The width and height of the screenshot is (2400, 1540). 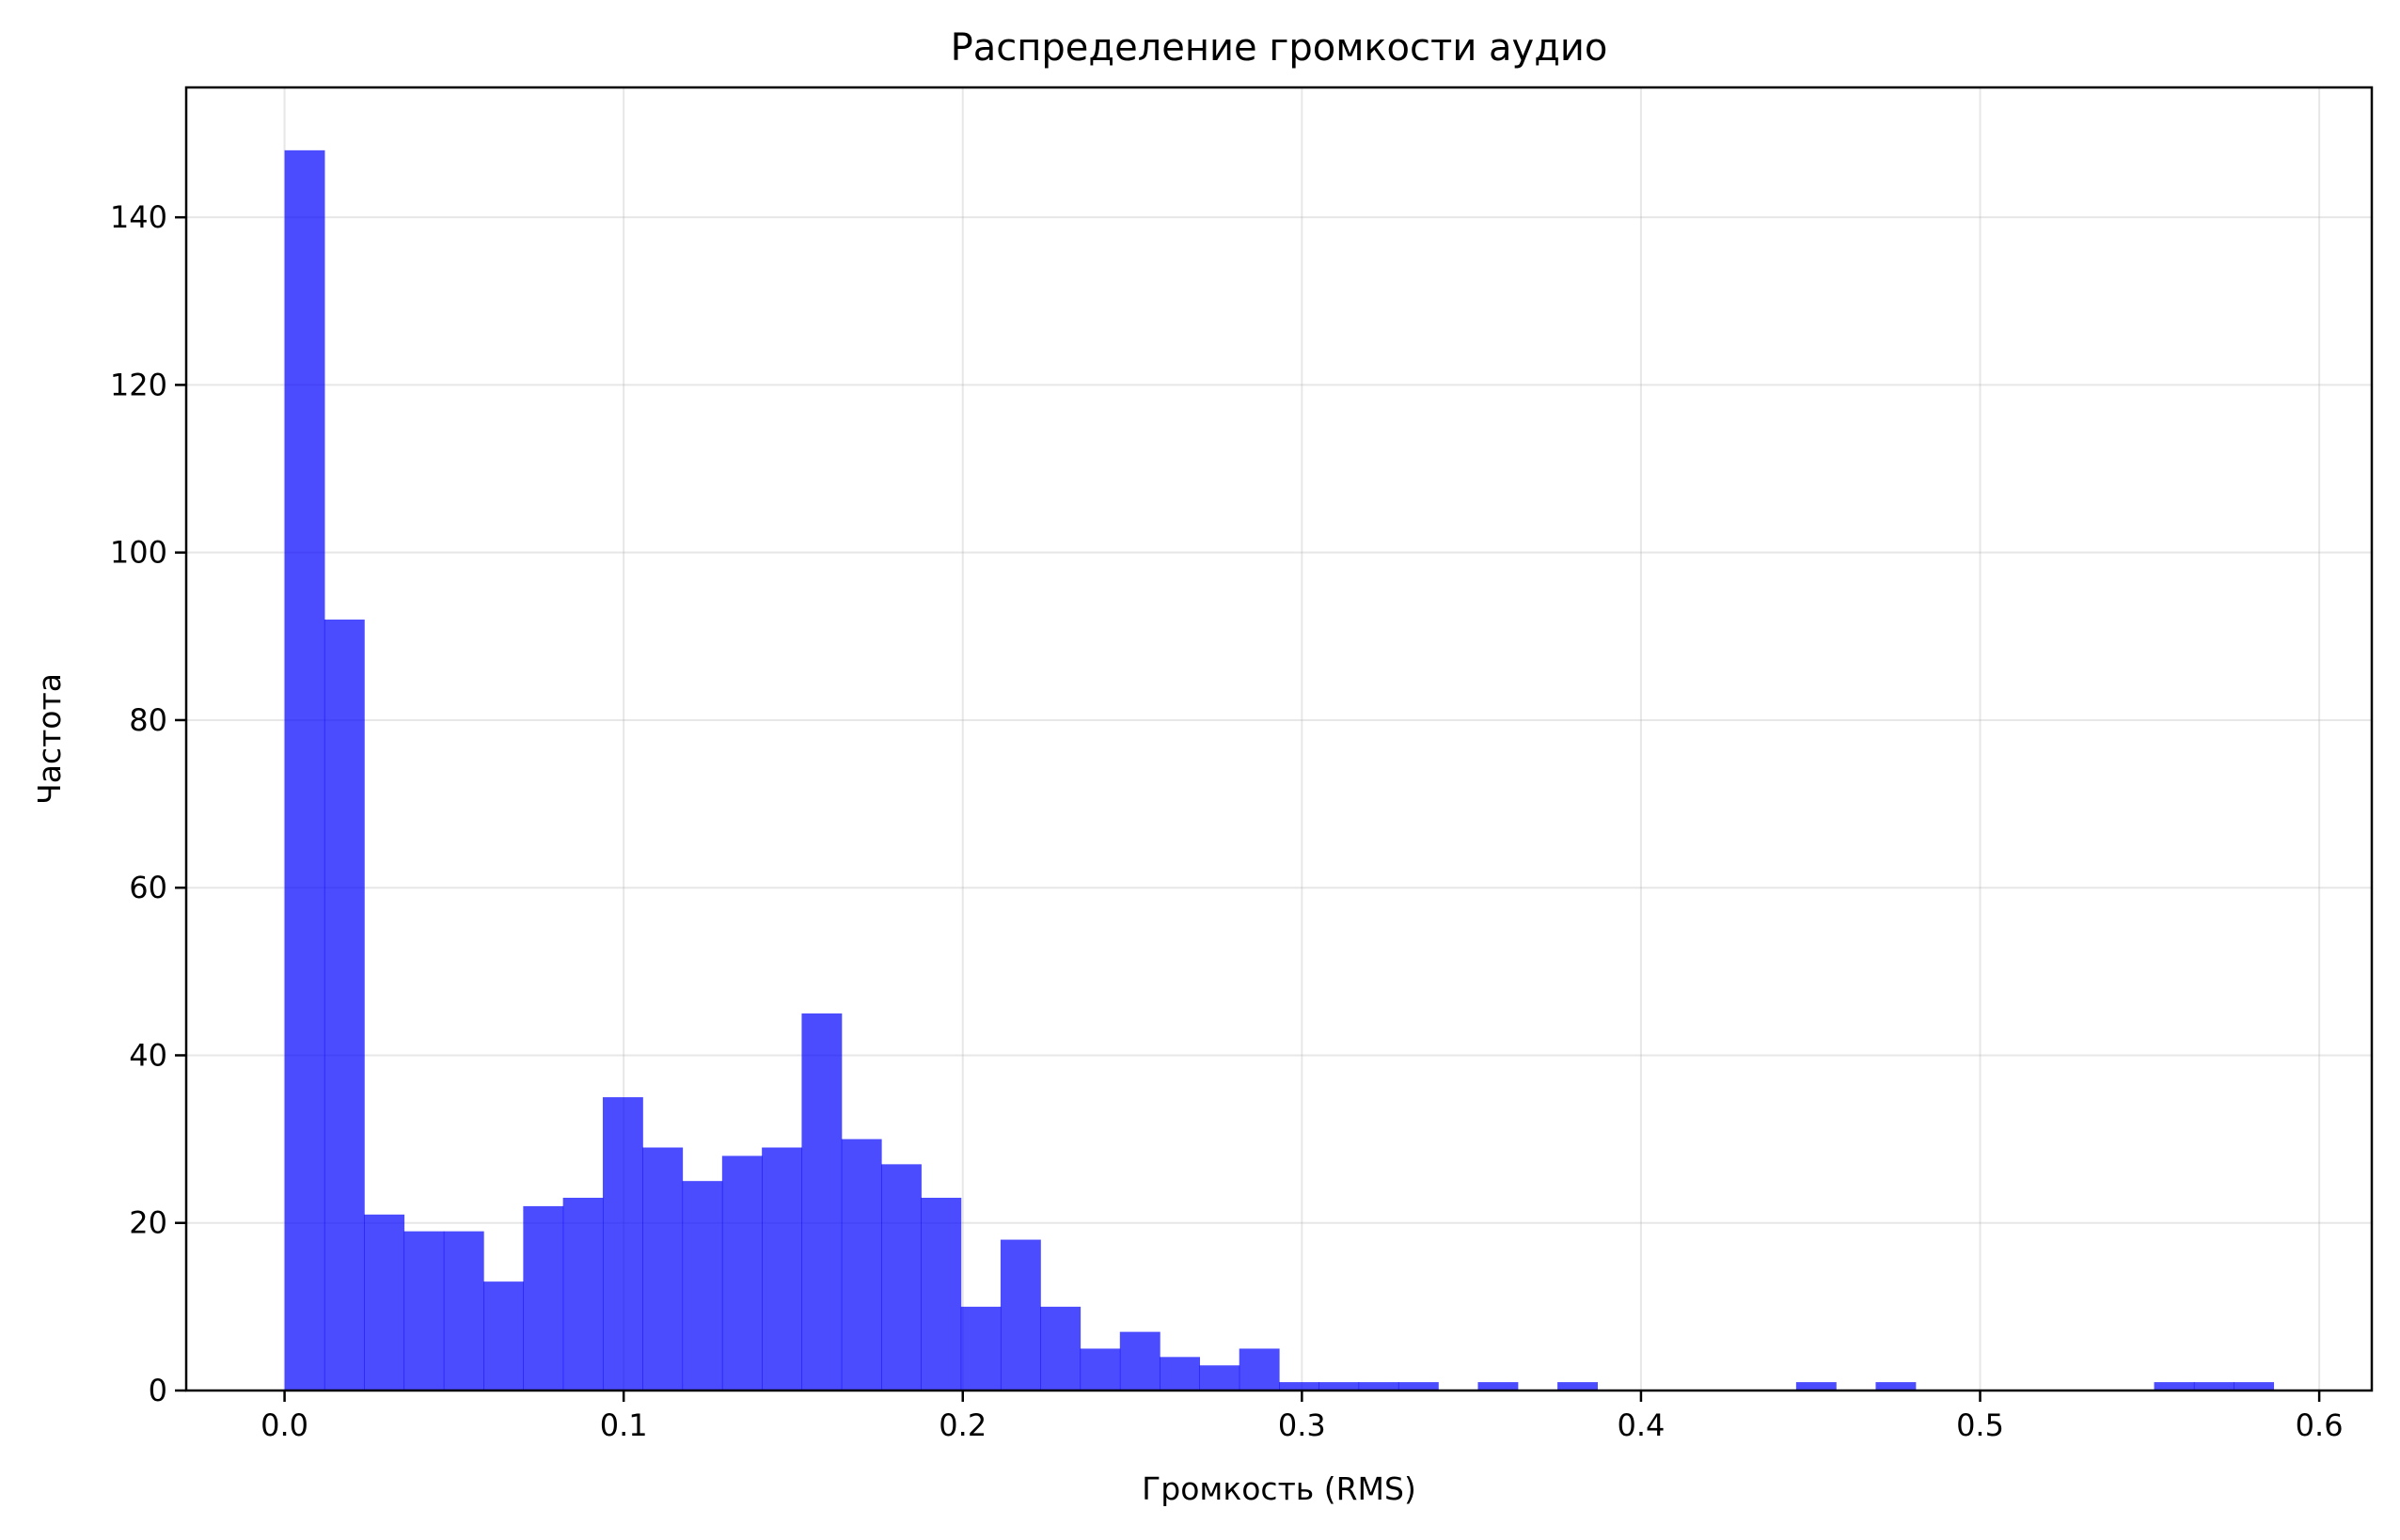 I want to click on y-tick-label: 120, so click(x=138, y=384).